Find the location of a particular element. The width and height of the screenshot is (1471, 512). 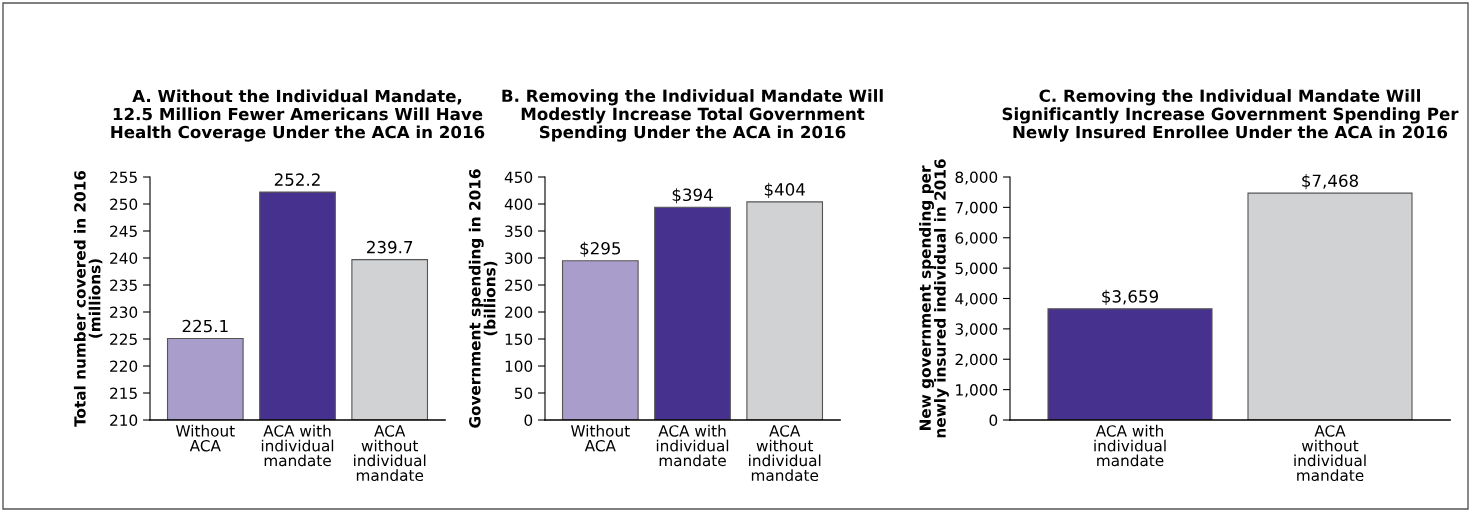

y-tick-label: 6,000 is located at coordinates (976, 239).